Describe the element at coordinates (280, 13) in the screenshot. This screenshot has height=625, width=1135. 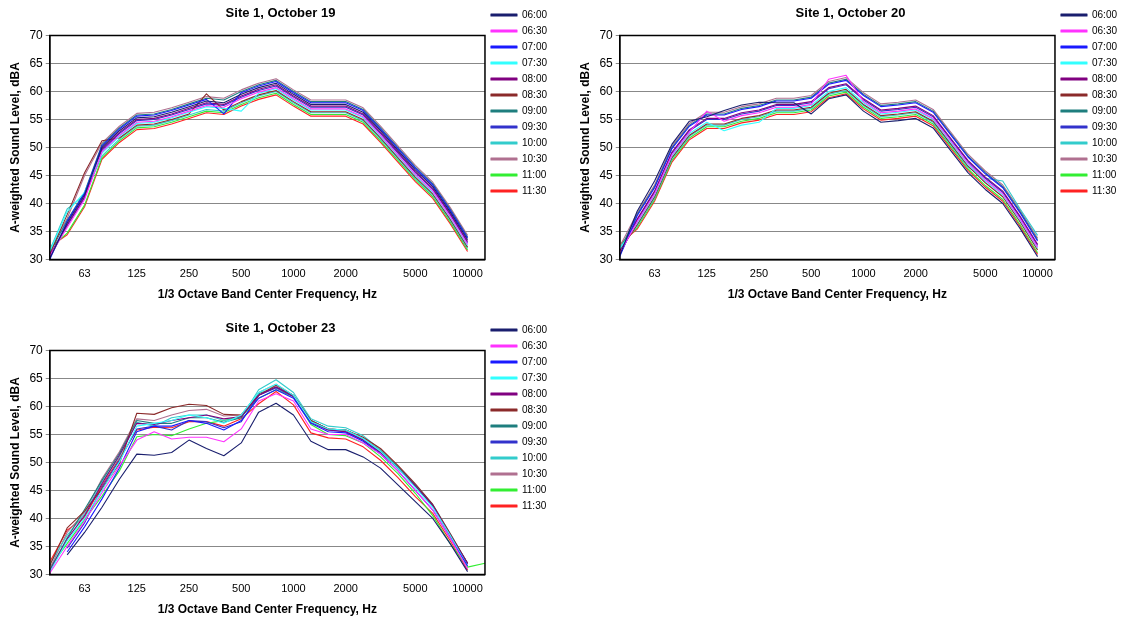
I see `chart-title: Site 1, October 19` at that location.